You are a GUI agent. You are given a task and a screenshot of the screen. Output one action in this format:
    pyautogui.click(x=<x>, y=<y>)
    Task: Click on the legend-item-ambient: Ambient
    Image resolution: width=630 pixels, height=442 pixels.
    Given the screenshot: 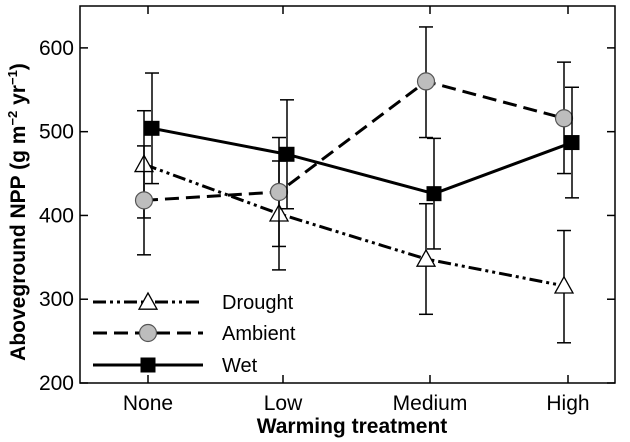 What is the action you would take?
    pyautogui.click(x=194, y=334)
    